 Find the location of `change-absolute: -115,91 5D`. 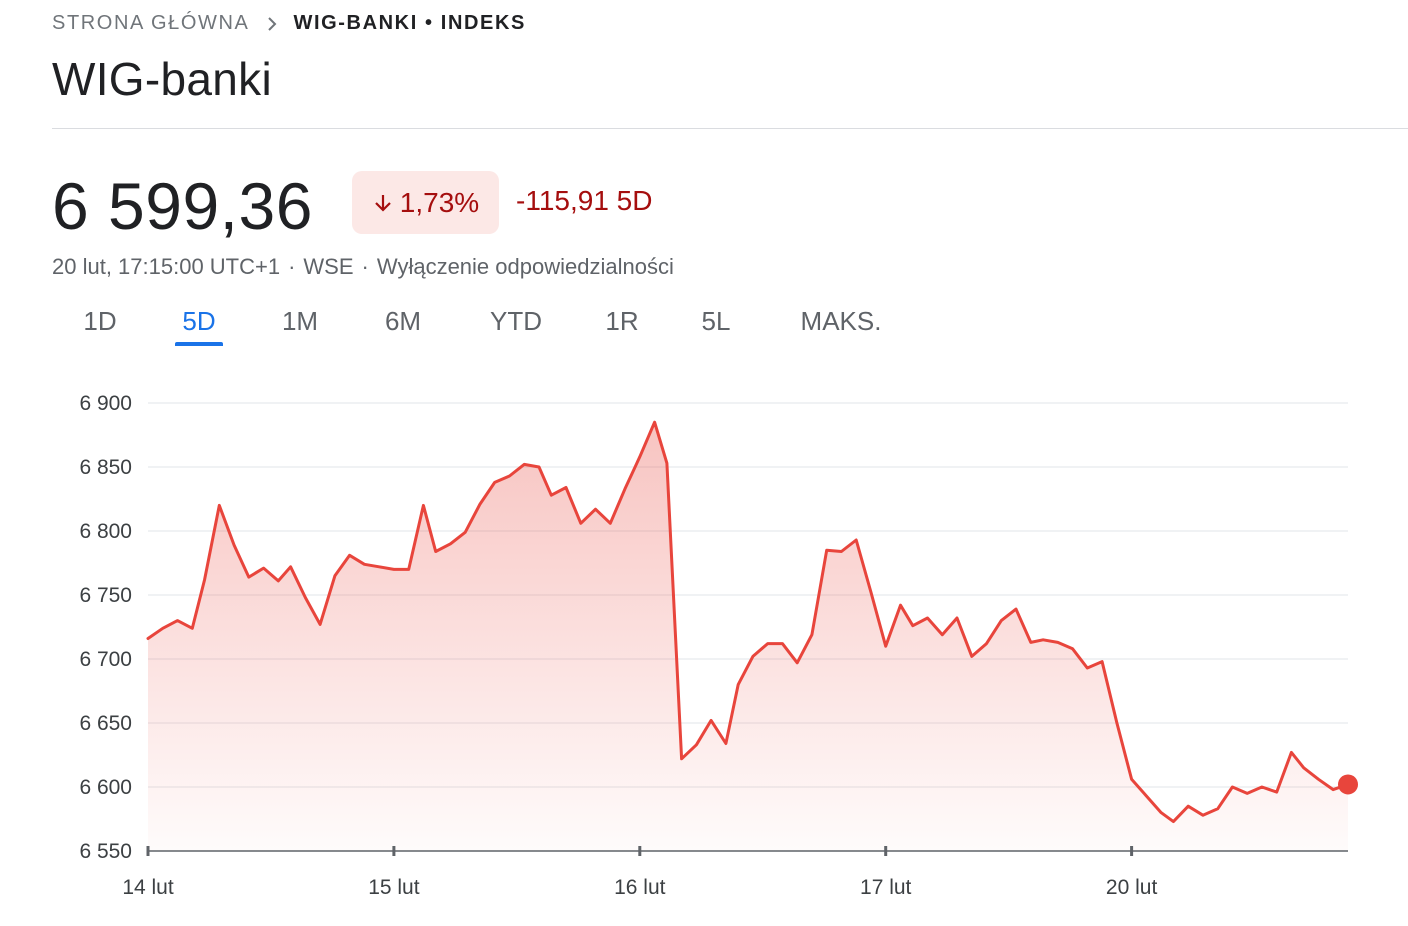

change-absolute: -115,91 5D is located at coordinates (584, 200).